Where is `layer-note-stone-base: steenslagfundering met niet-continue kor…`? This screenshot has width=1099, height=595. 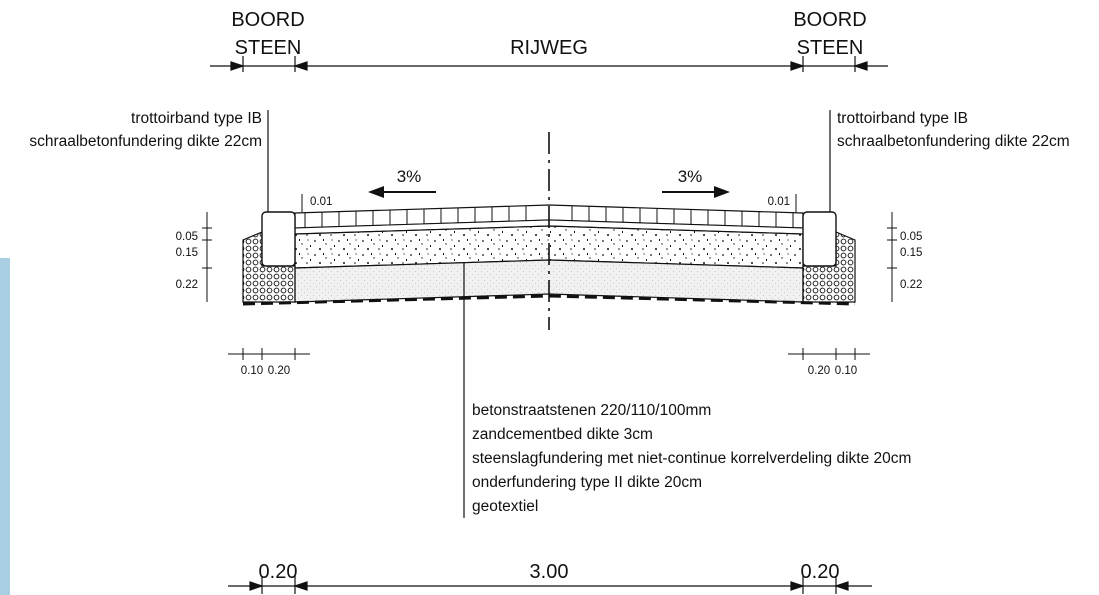 layer-note-stone-base: steenslagfundering met niet-continue kor… is located at coordinates (691, 458).